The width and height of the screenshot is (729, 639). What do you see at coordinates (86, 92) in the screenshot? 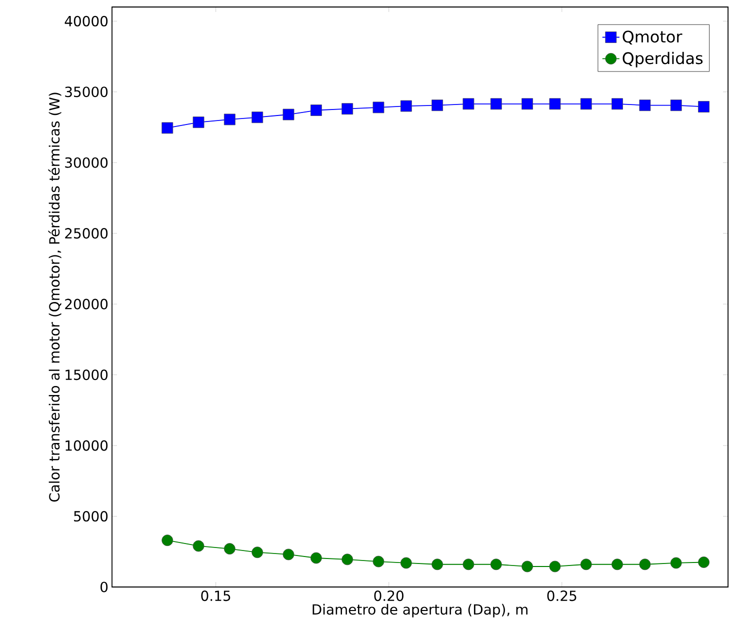
I see `y-tick-label: 35000` at bounding box center [86, 92].